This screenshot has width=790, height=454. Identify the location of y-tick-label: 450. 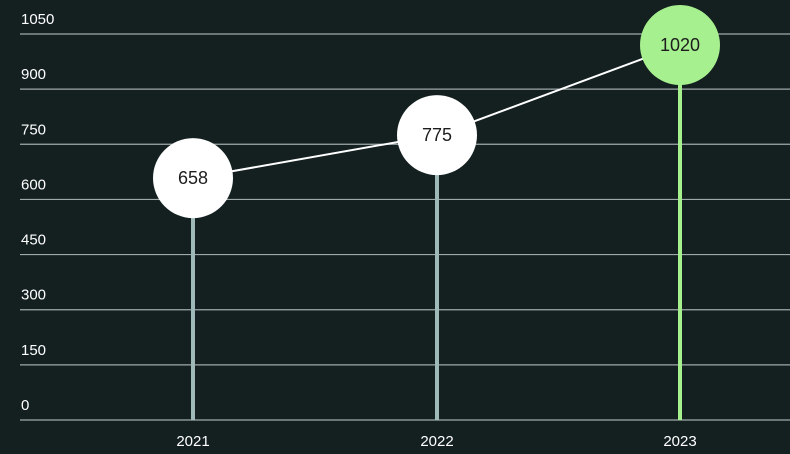
(33, 240).